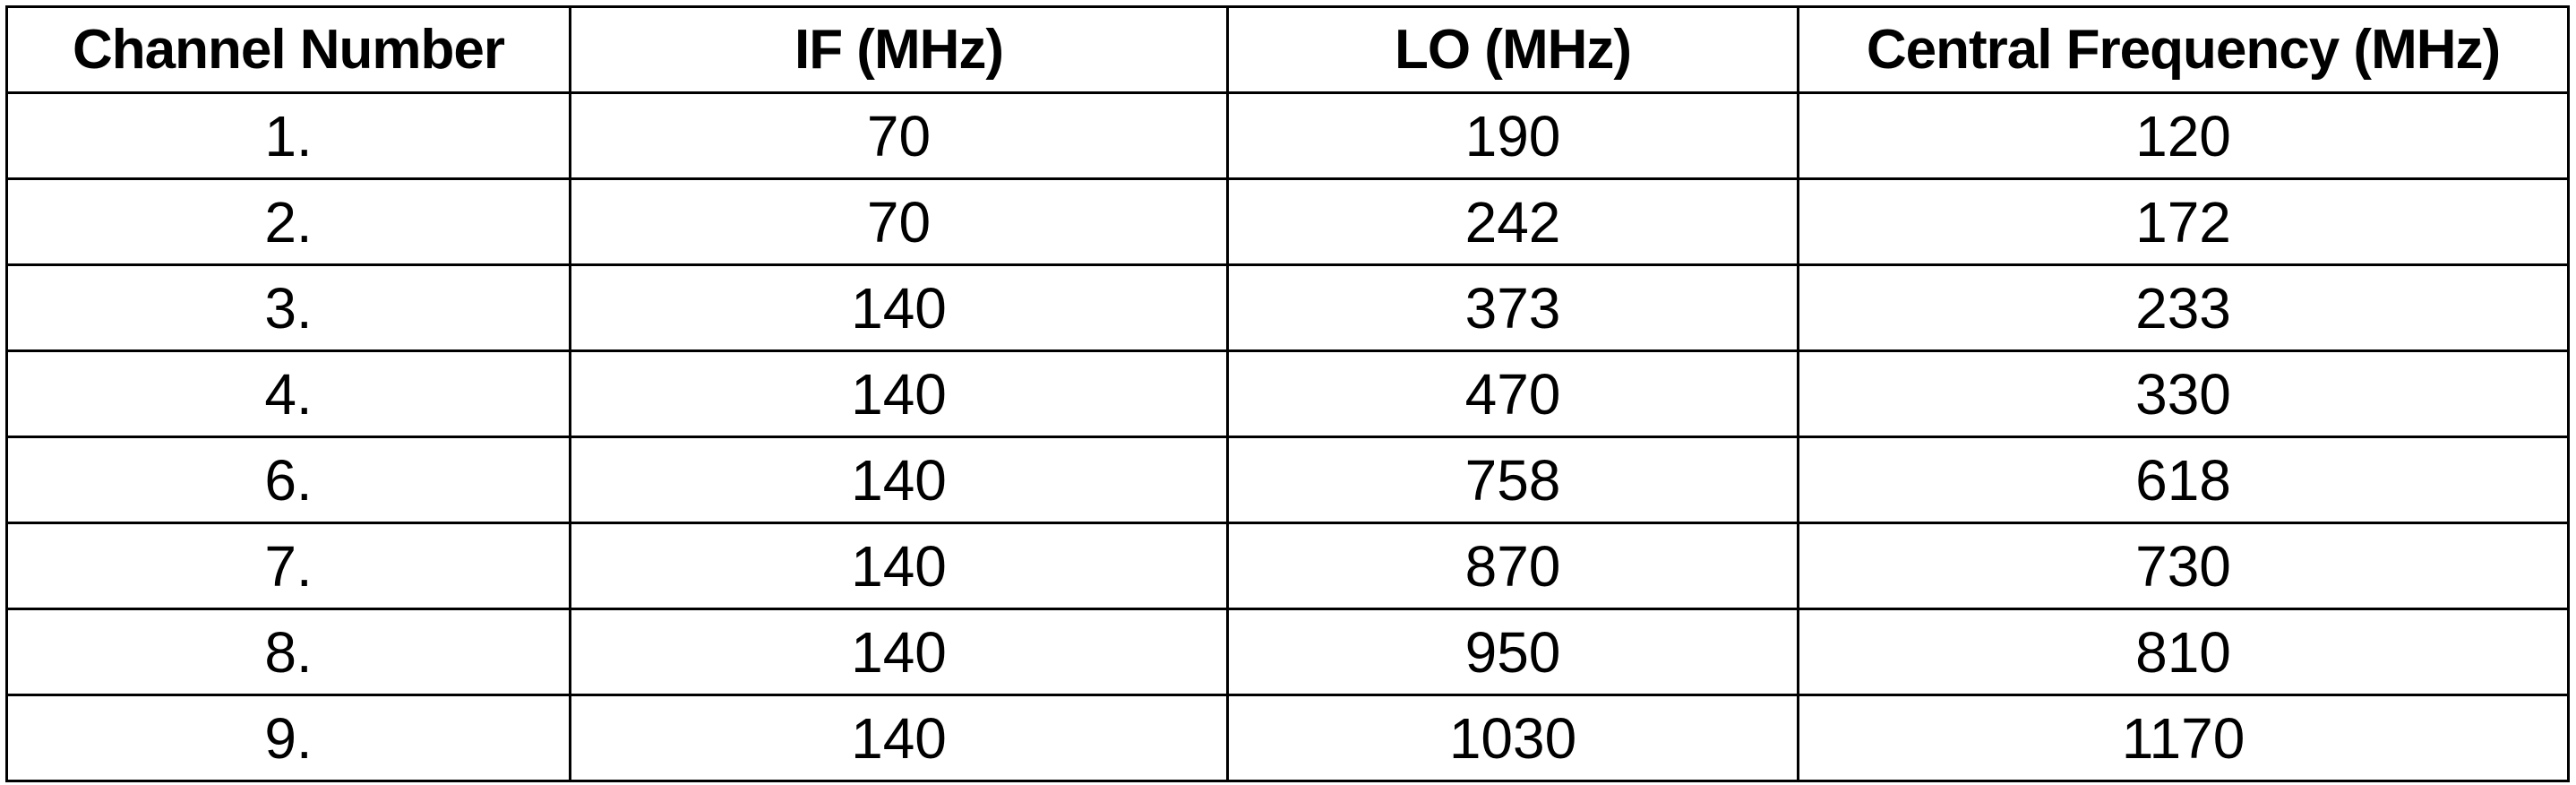 The image size is (2576, 785). I want to click on table-row: 9. 140 1030 1170, so click(1287, 738).